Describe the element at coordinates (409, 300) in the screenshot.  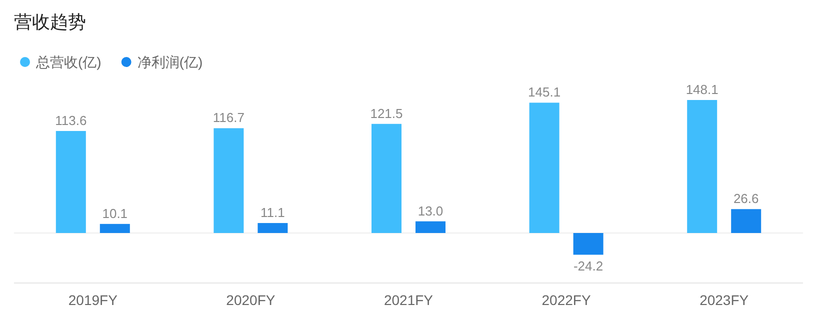
I see `x-tick: 2021FY` at that location.